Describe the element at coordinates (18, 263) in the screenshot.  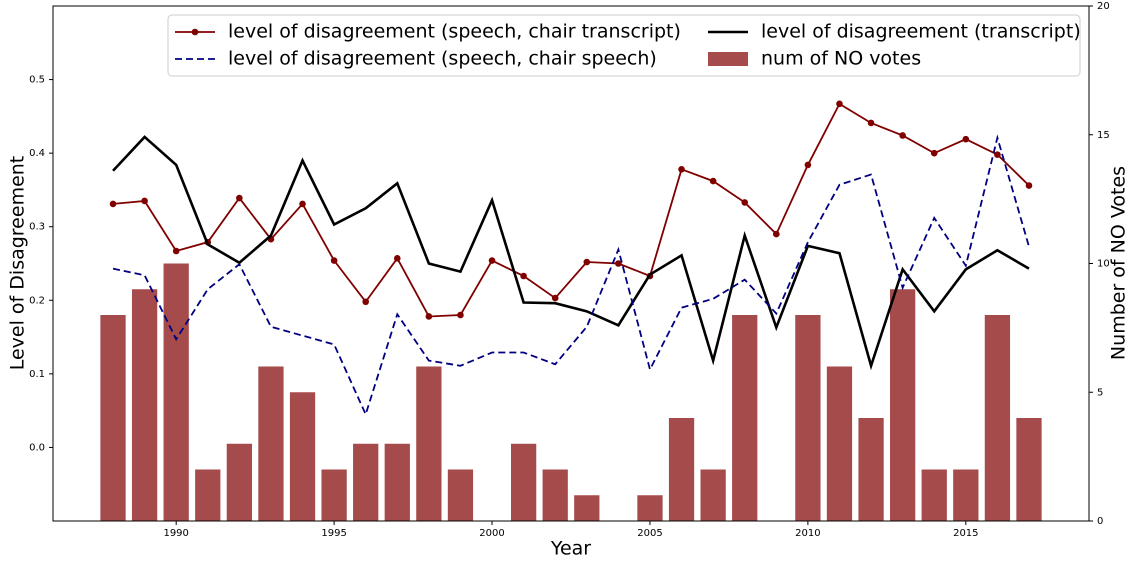
I see `y-axis-label: Level of Disagreement` at that location.